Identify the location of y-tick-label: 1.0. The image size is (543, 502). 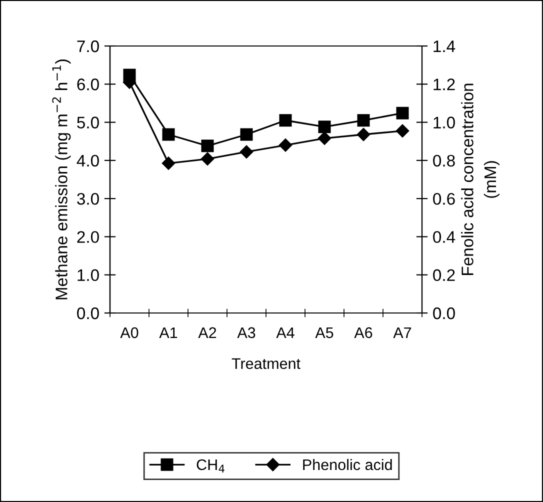
(88, 275).